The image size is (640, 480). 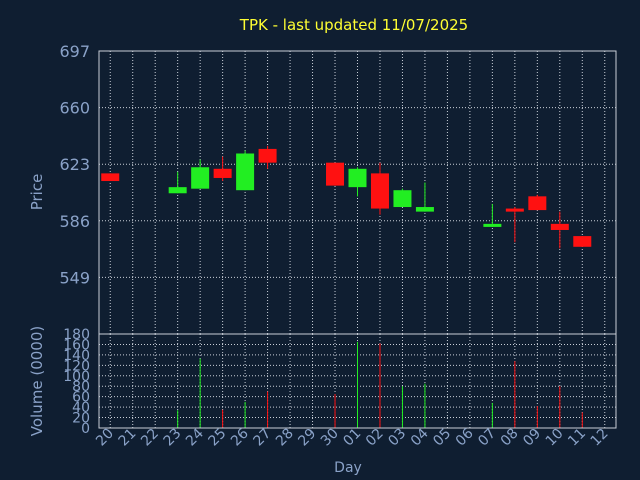 I want to click on price-tick-label: 623, so click(x=74, y=164).